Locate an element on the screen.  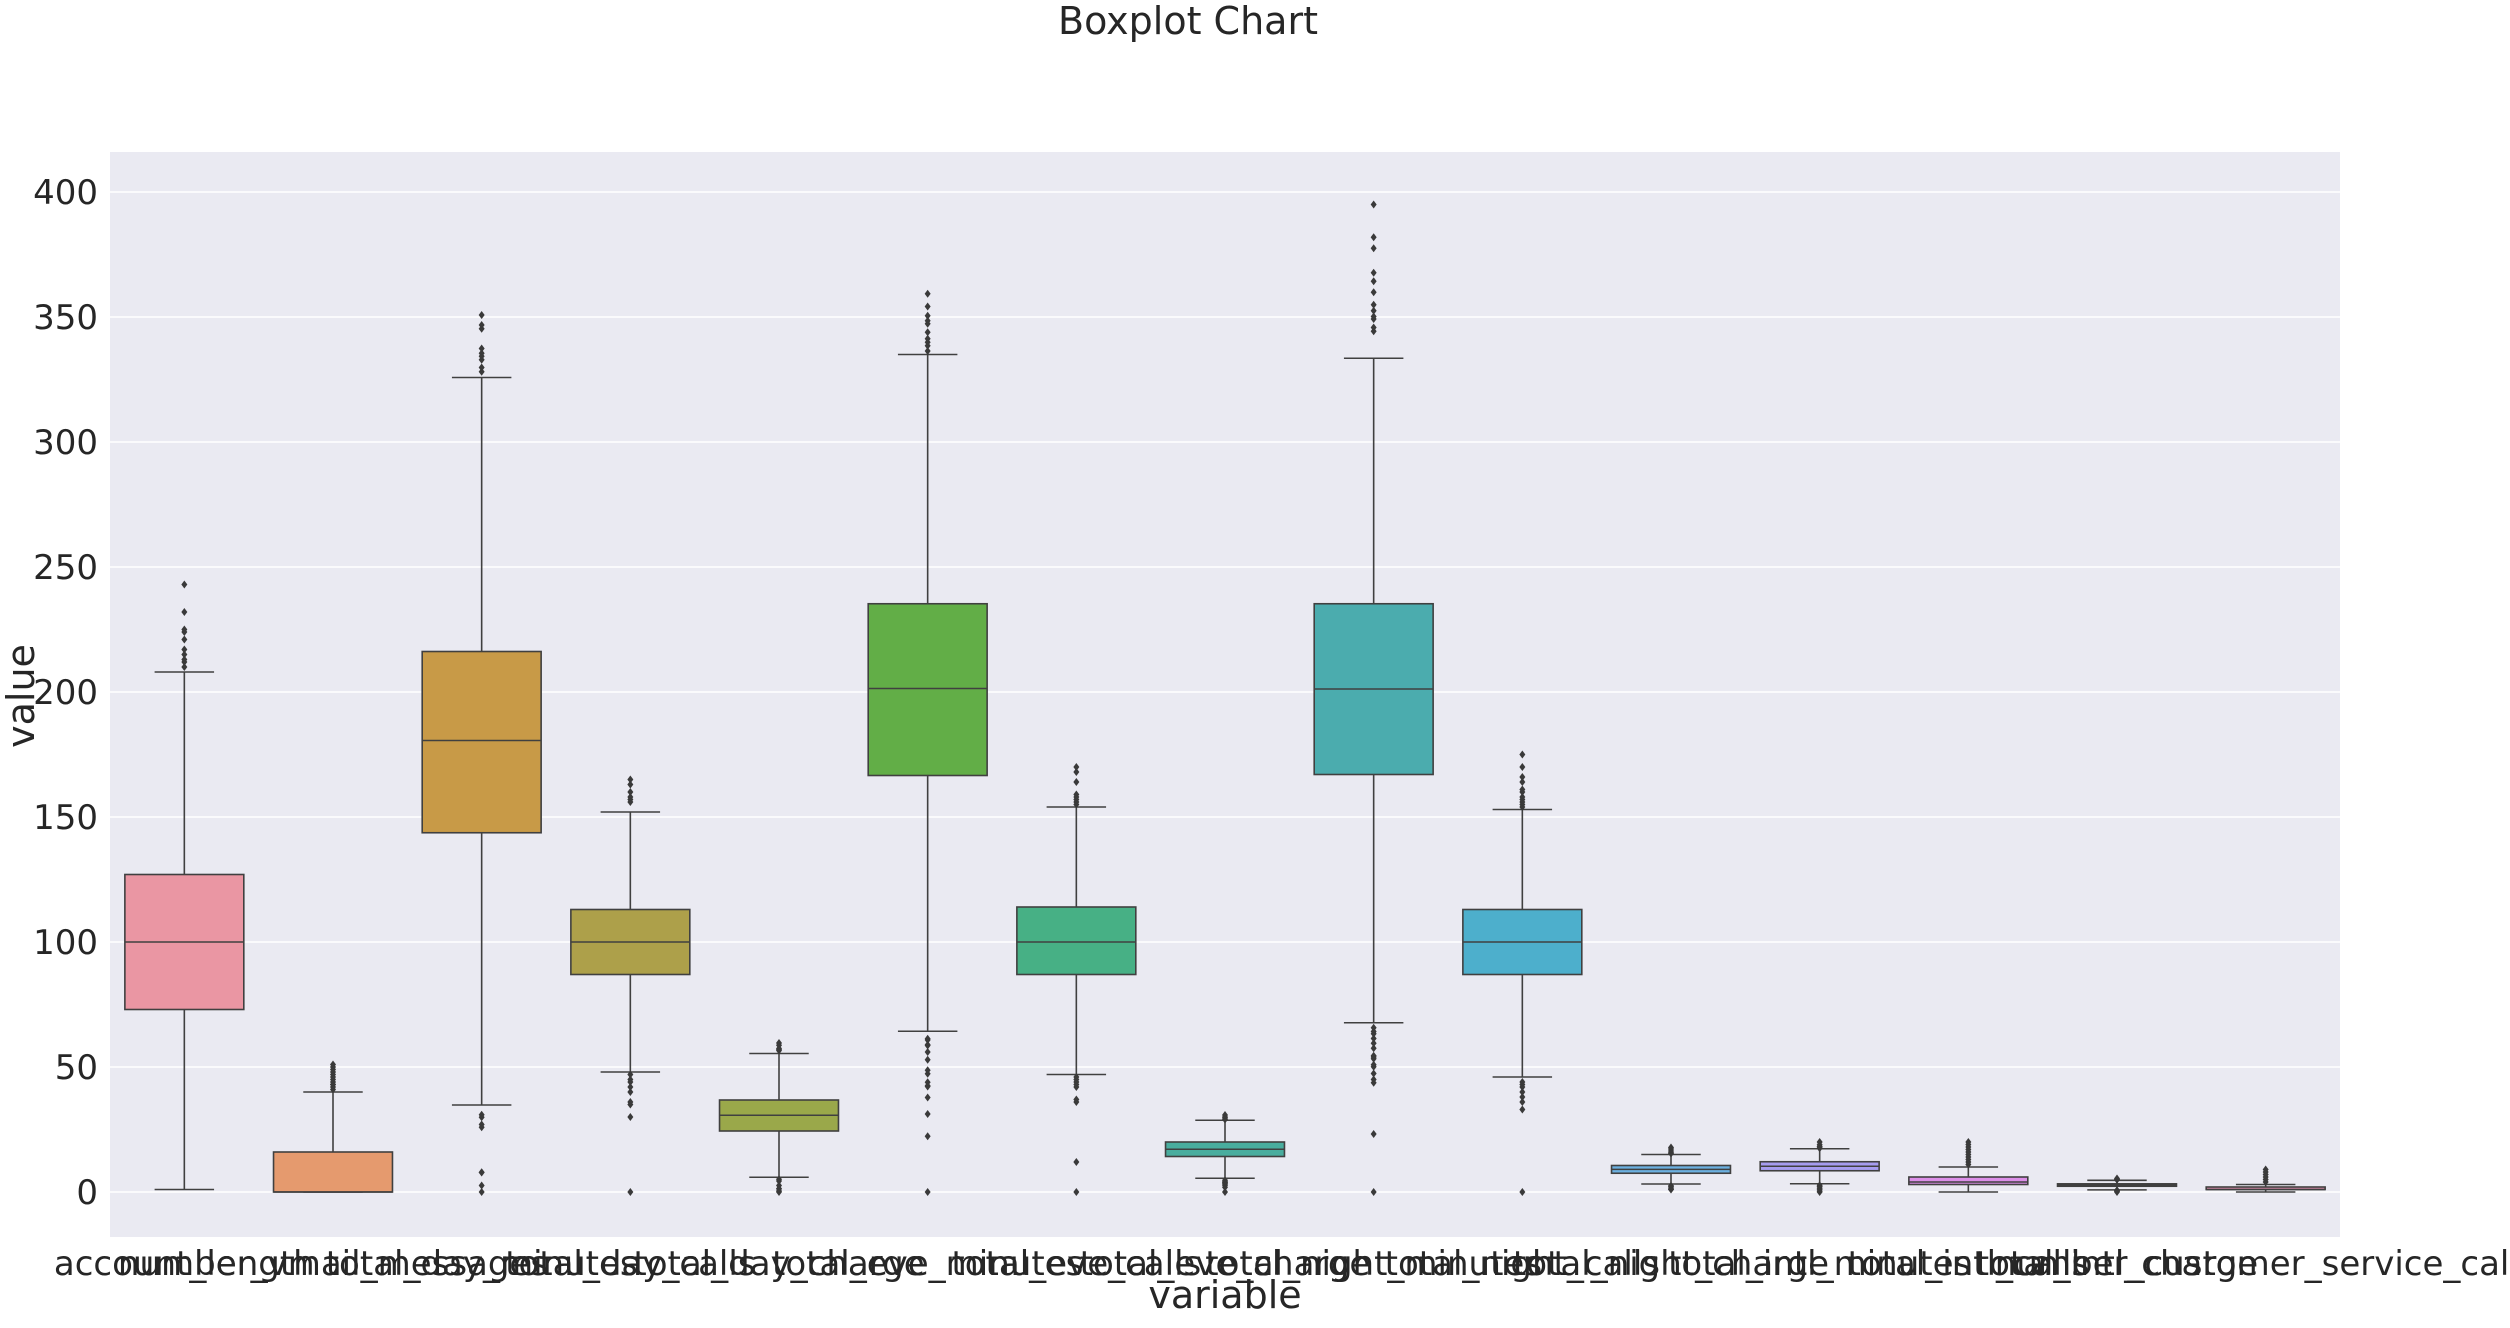
box-group-total_intl_charge is located at coordinates (2117, 1185).